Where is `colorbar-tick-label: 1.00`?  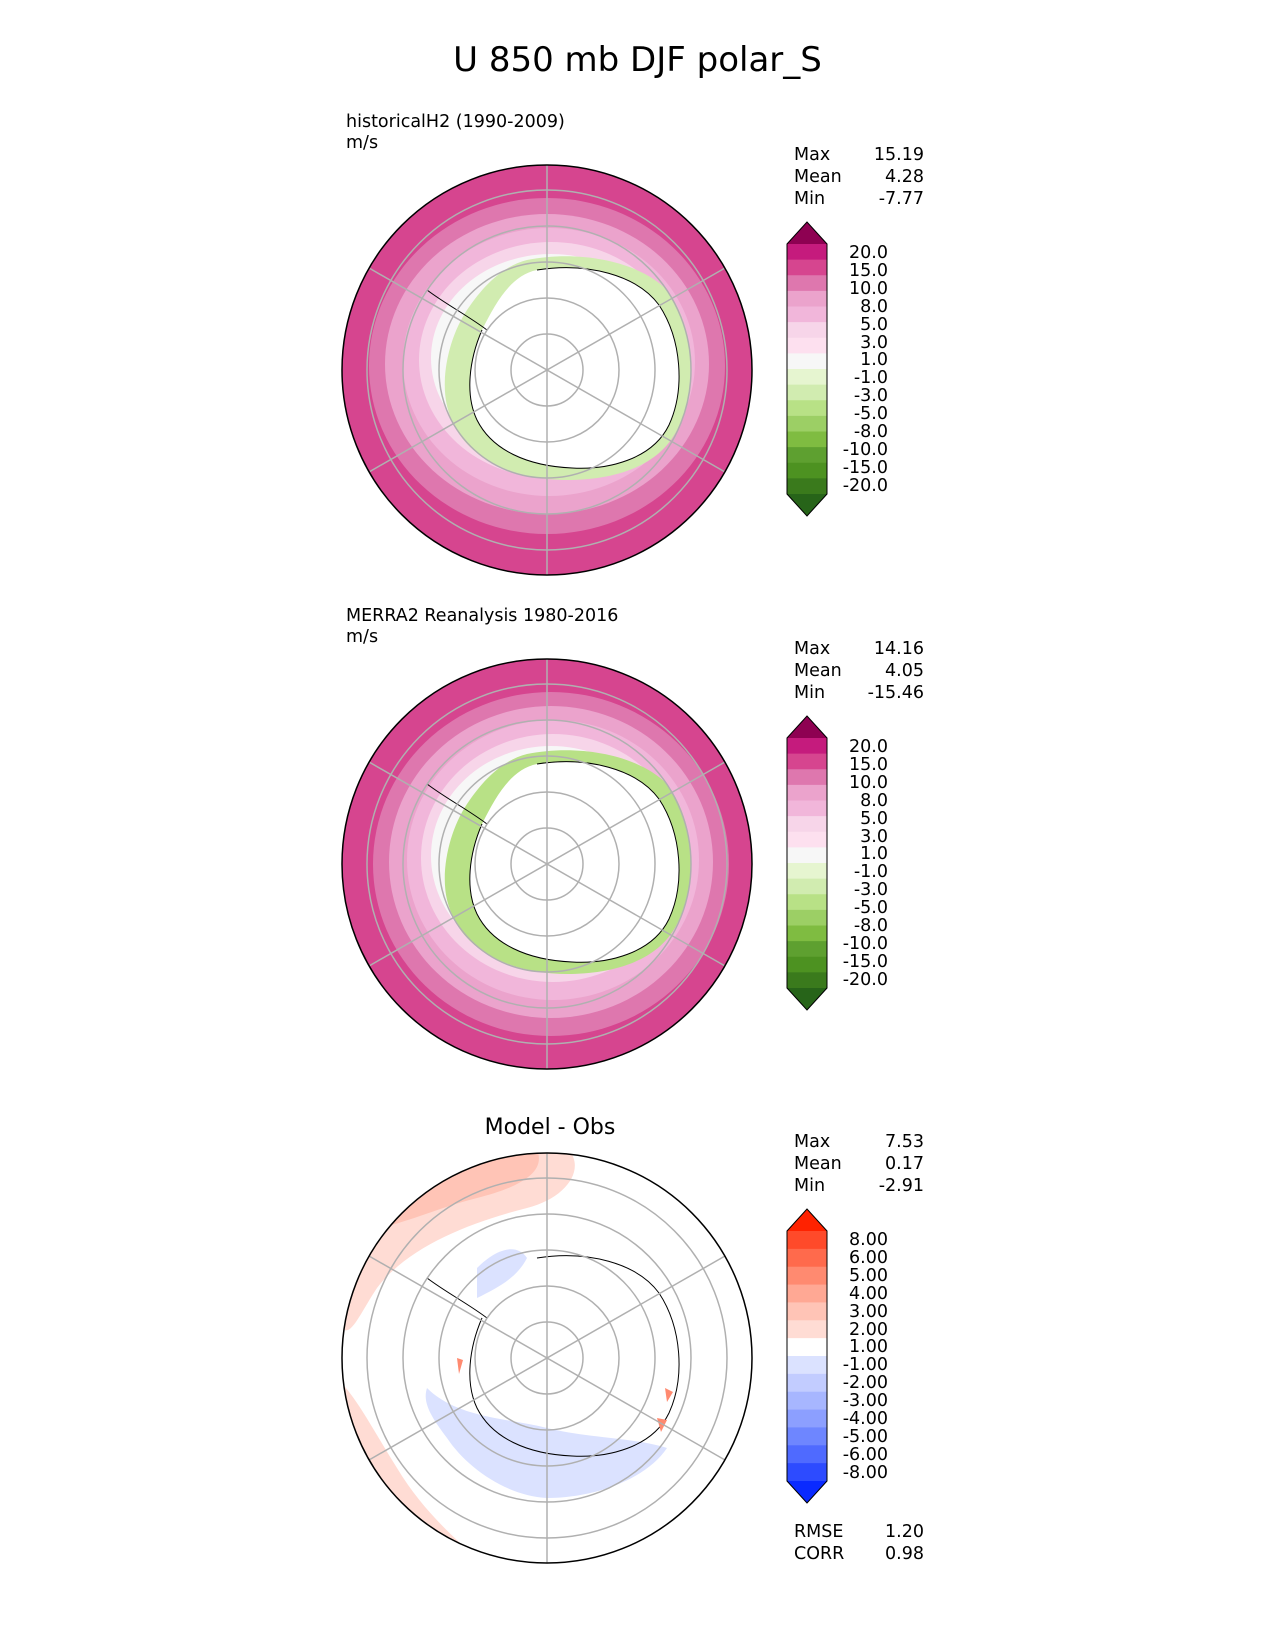
colorbar-tick-label: 1.00 is located at coordinates (868, 1347).